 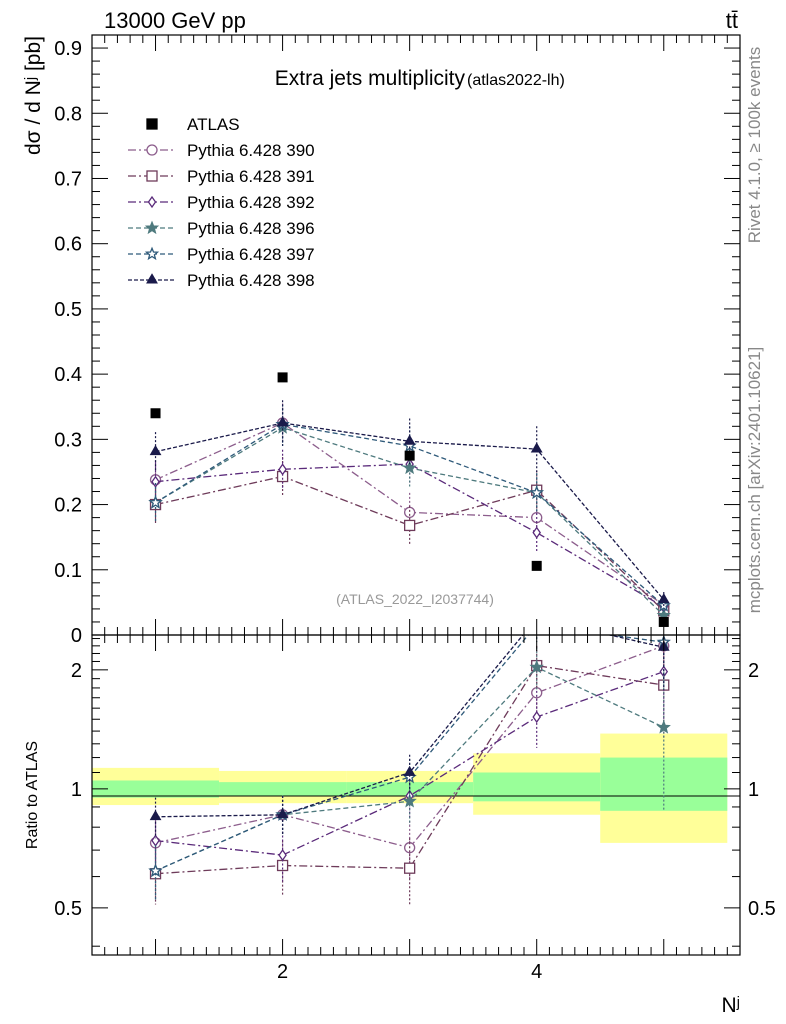 What do you see at coordinates (76, 790) in the screenshot?
I see `ratio-y-tick-label: 1` at bounding box center [76, 790].